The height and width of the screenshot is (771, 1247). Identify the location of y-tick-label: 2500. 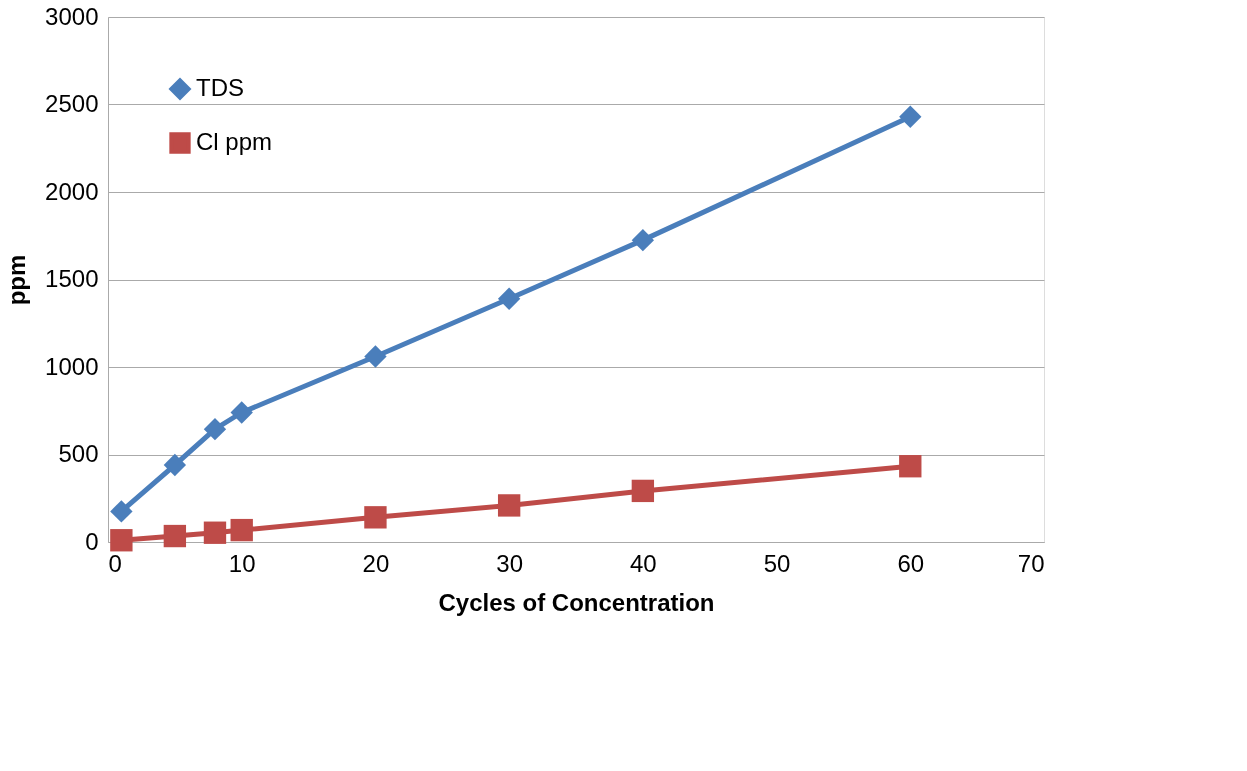
(72, 103).